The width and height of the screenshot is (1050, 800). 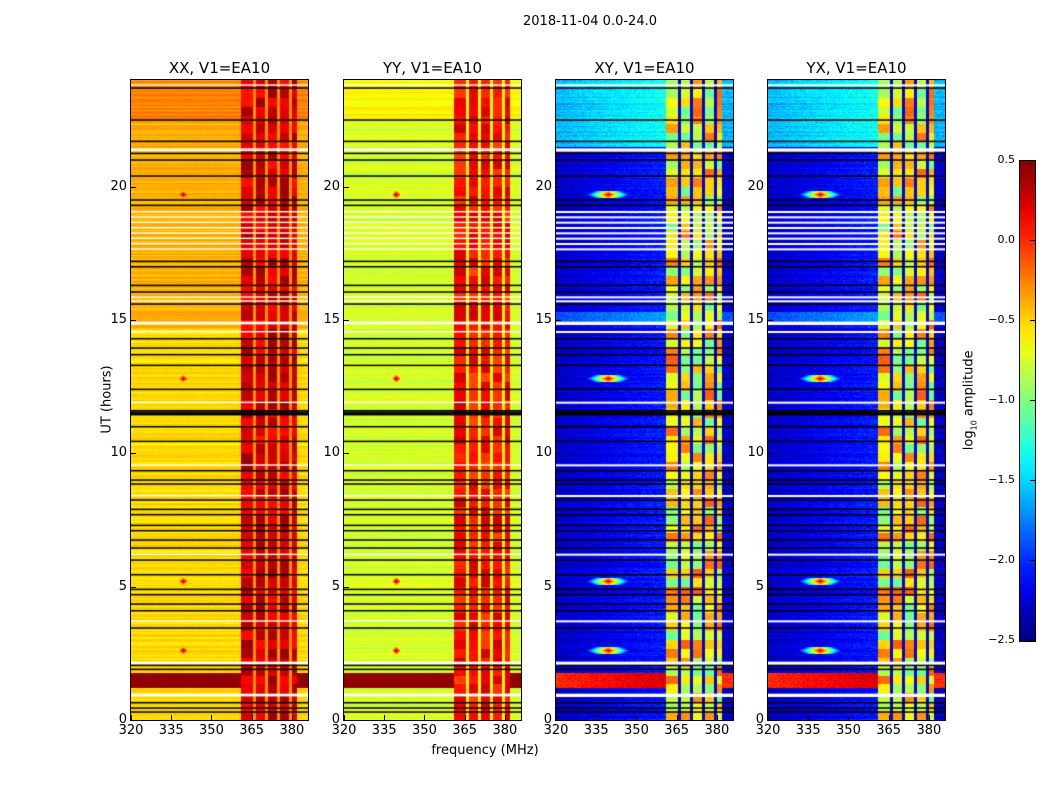 I want to click on heatmap-panel-yx, so click(x=856, y=400).